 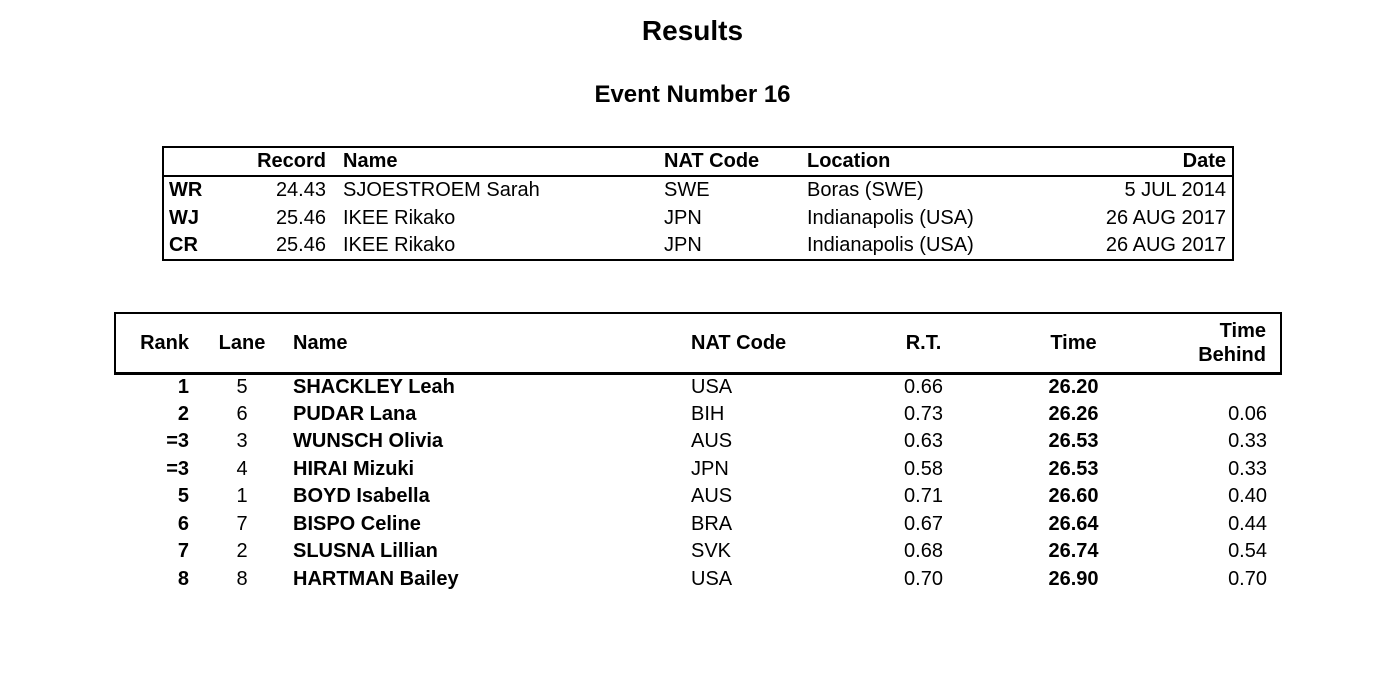 I want to click on records-header-row: Record Name NAT Code Location Date, so click(x=698, y=162).